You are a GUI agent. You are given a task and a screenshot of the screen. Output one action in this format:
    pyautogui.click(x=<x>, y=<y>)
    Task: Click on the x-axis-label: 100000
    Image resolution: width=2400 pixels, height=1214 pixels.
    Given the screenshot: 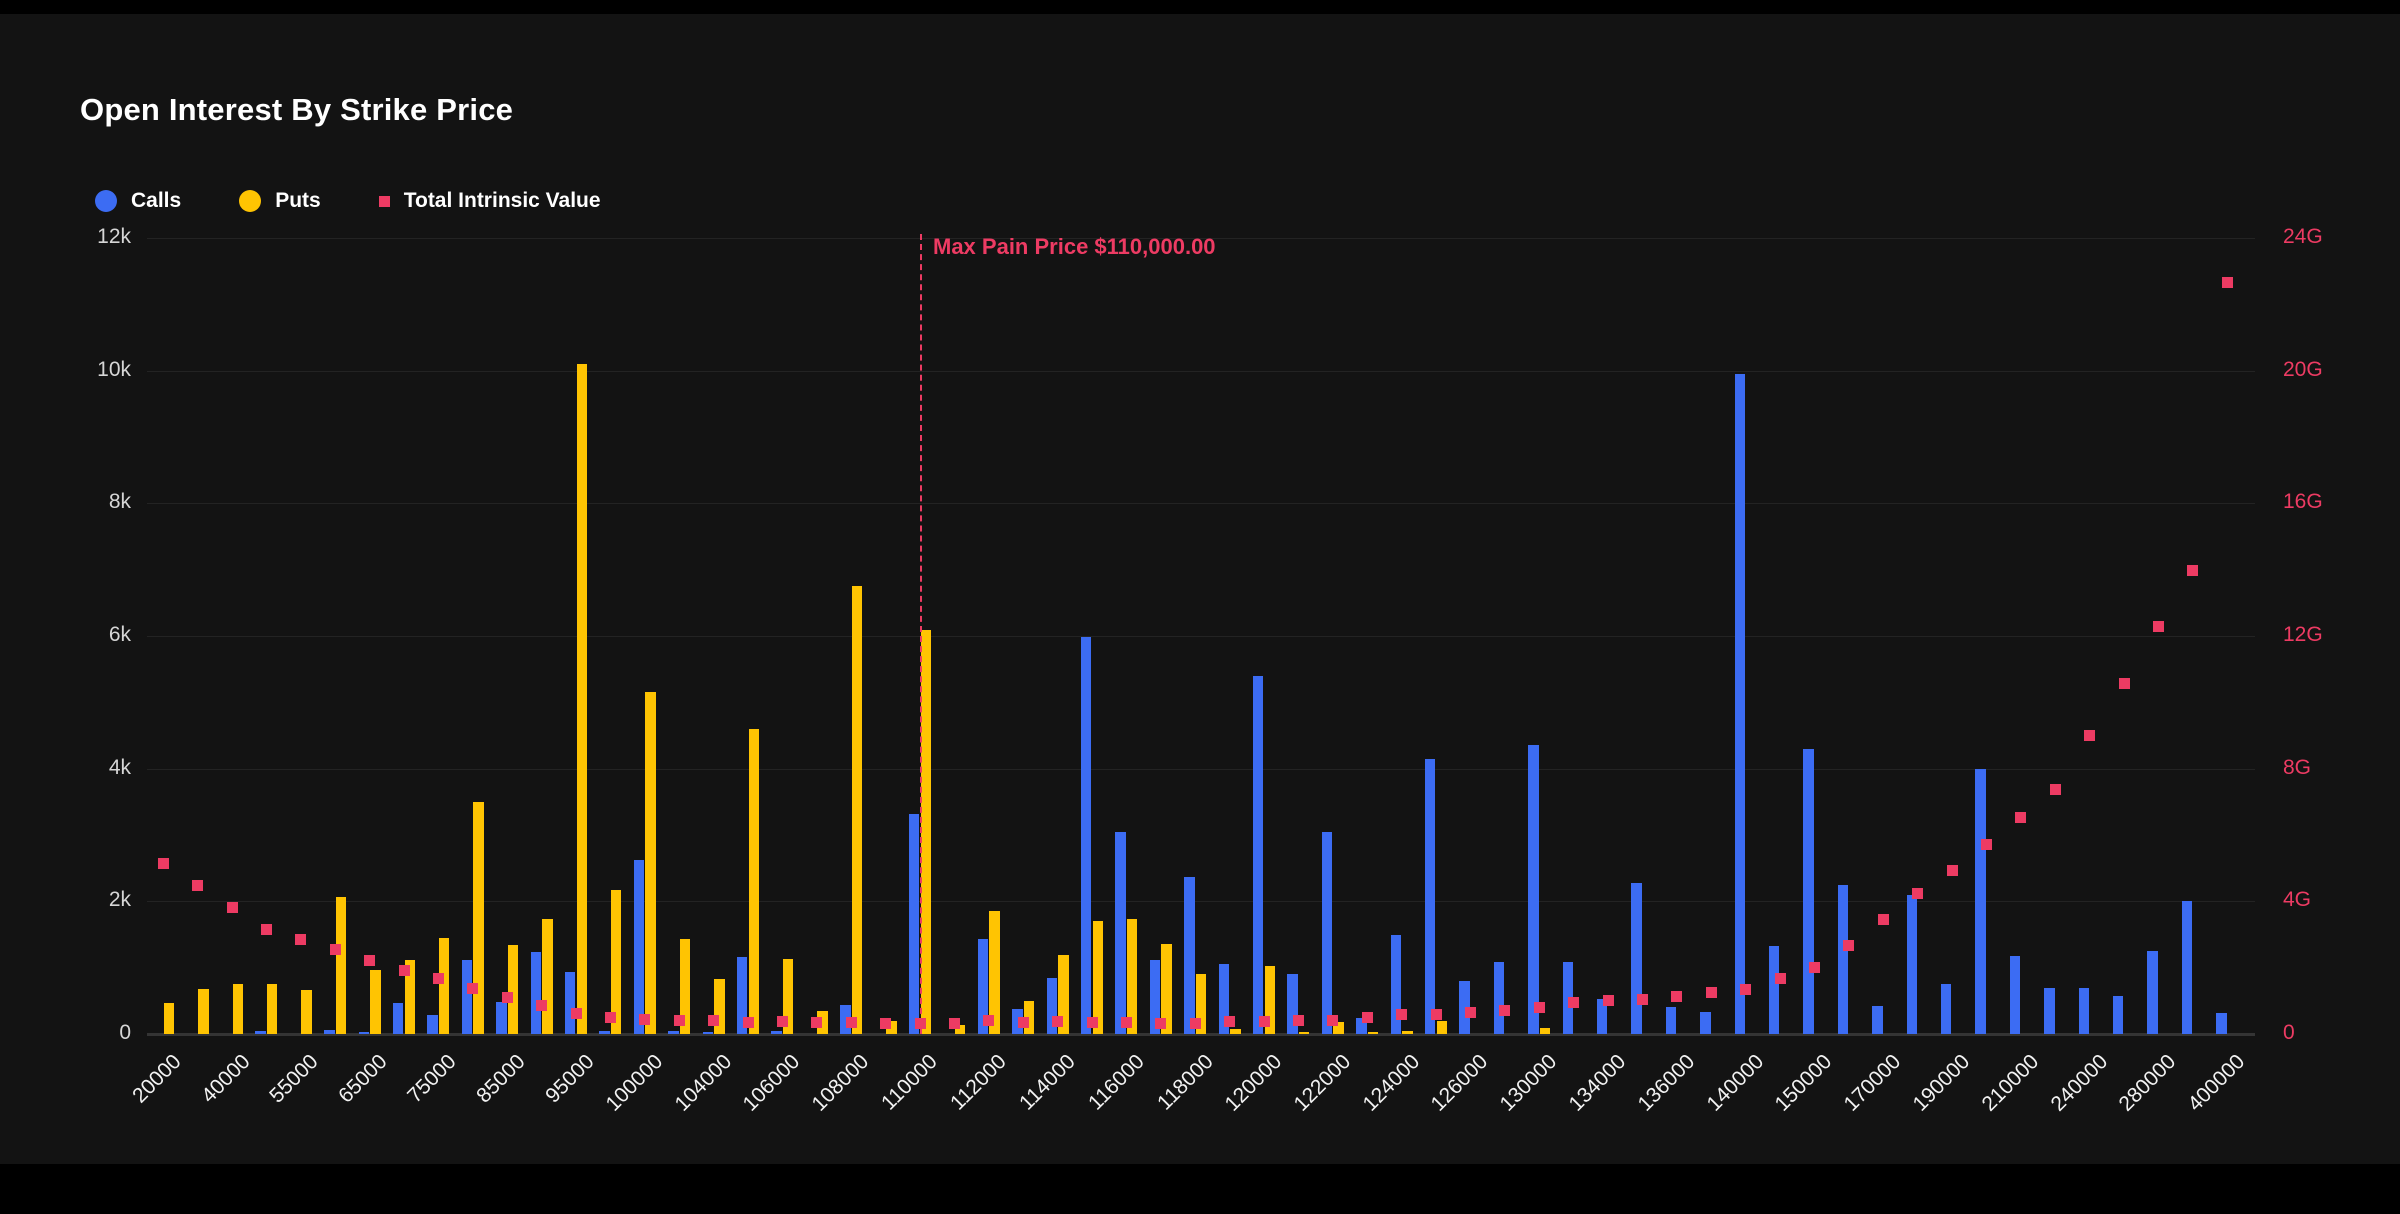 What is the action you would take?
    pyautogui.click(x=634, y=1083)
    